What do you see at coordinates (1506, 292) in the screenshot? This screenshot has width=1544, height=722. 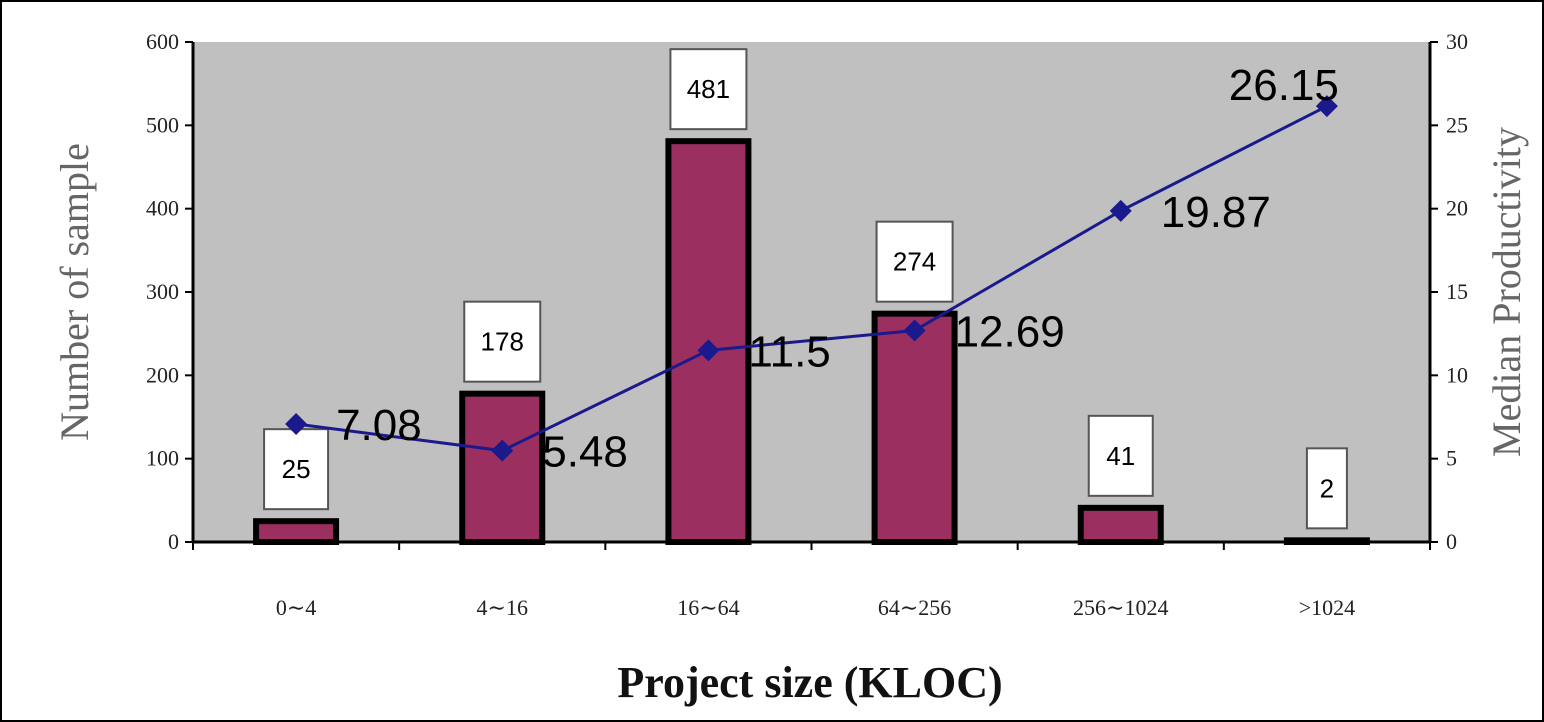 I see `y2-axis-label: Median Productivity` at bounding box center [1506, 292].